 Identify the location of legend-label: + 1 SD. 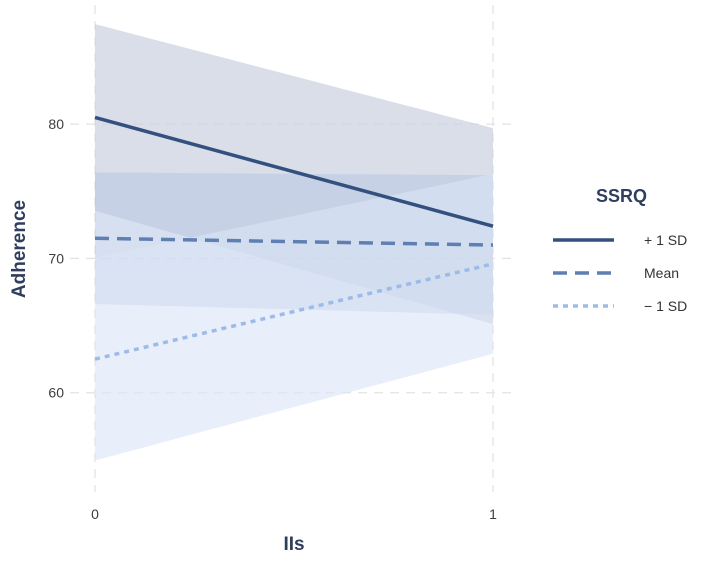
(665, 240).